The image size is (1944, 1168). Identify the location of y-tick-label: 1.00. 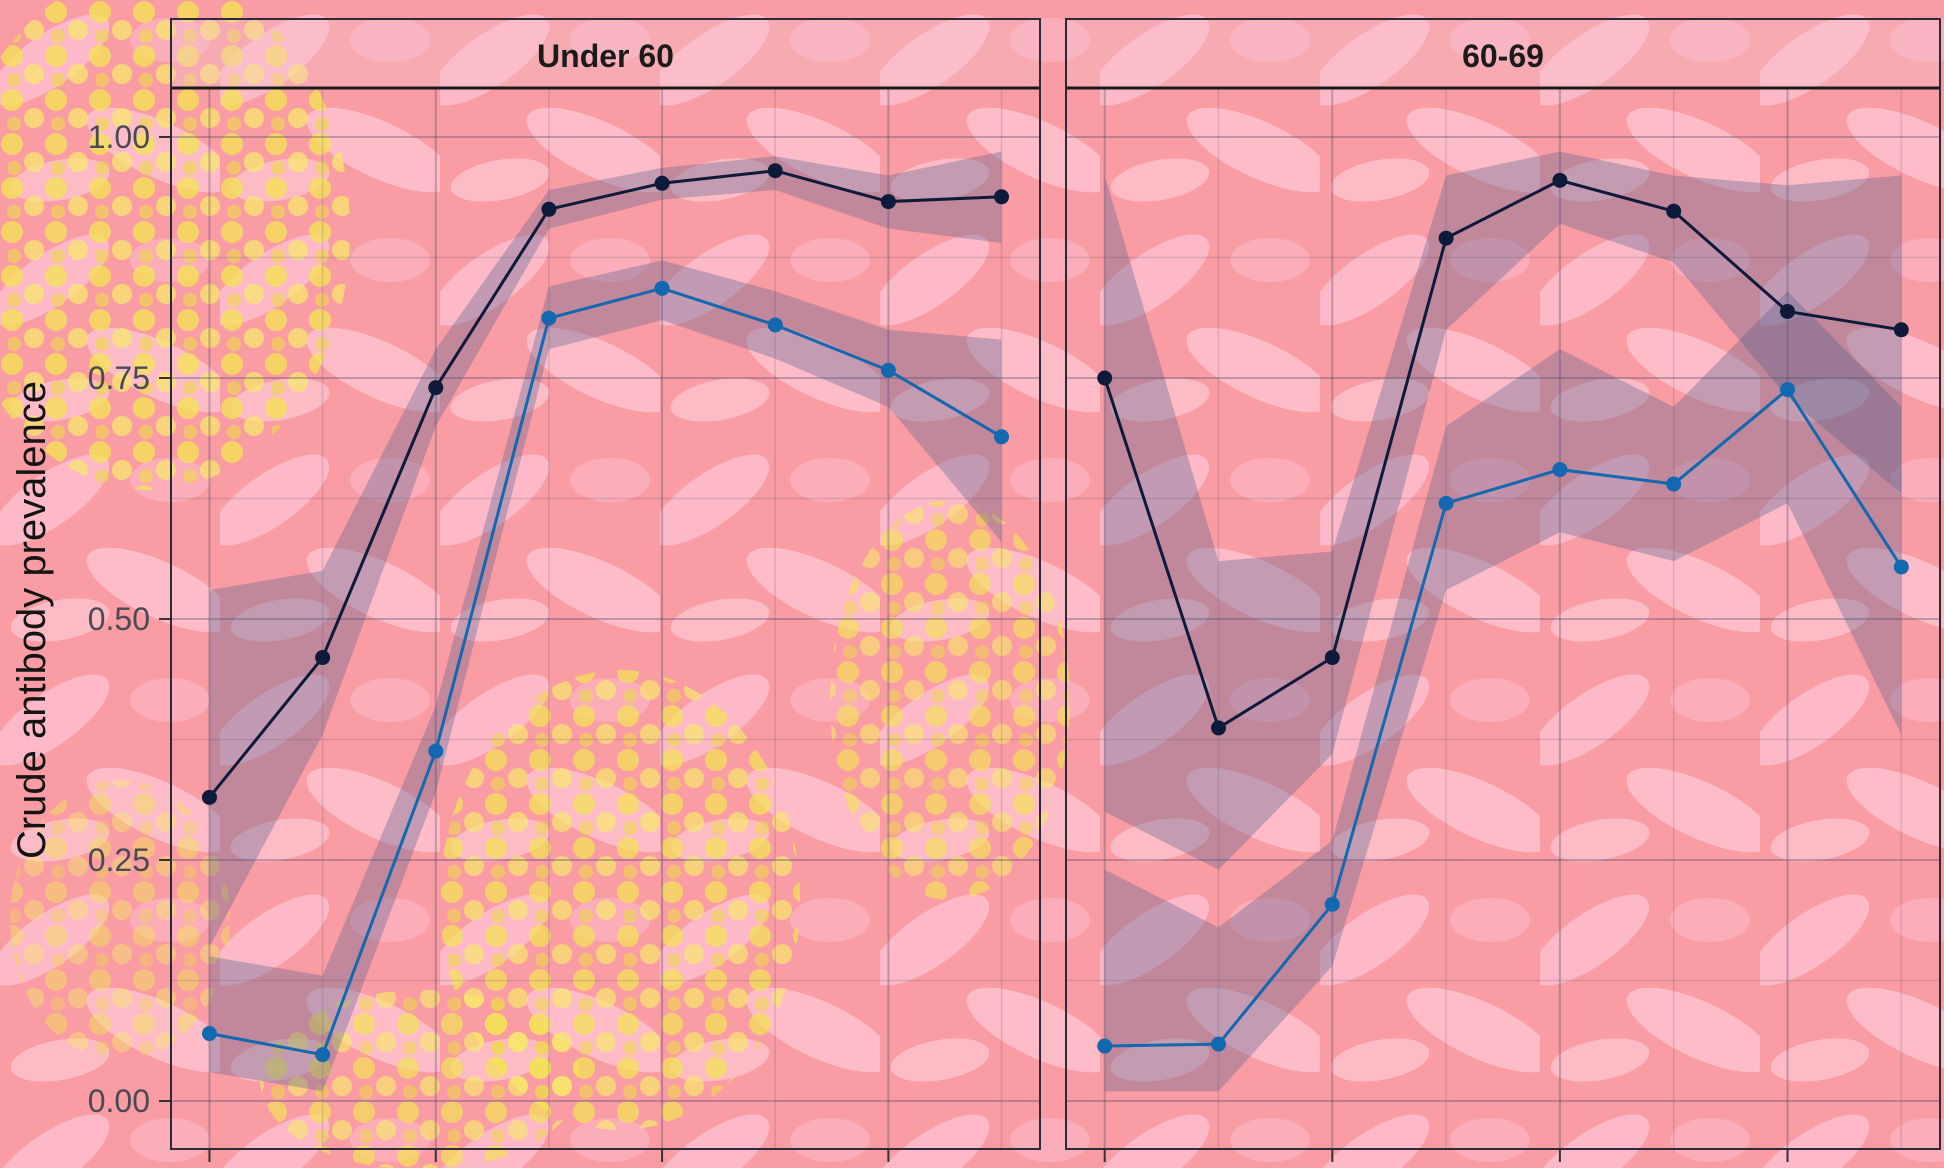
(119, 137).